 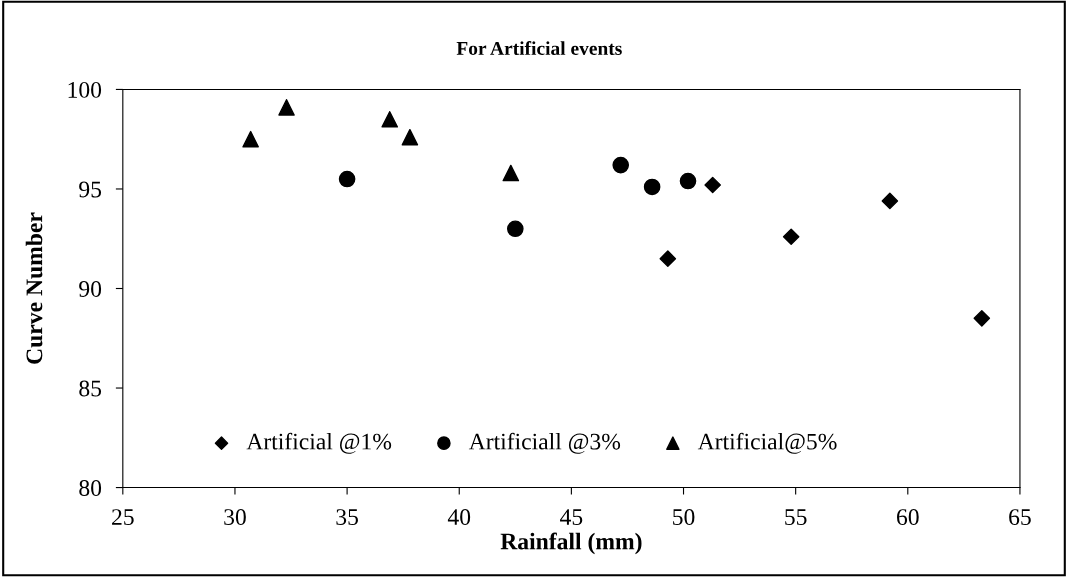 I want to click on x-tick-label: 45, so click(x=571, y=517).